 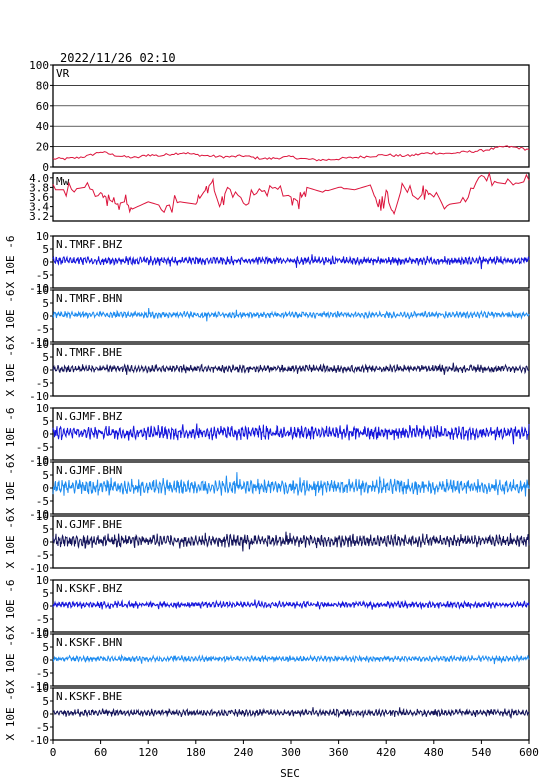 I want to click on x-tick-label: 600, so click(x=529, y=752).